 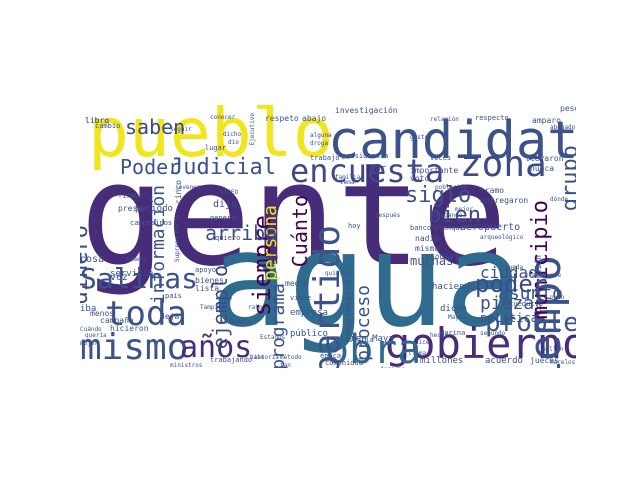 I want to click on cloud-word-35: política, so click(x=509, y=318).